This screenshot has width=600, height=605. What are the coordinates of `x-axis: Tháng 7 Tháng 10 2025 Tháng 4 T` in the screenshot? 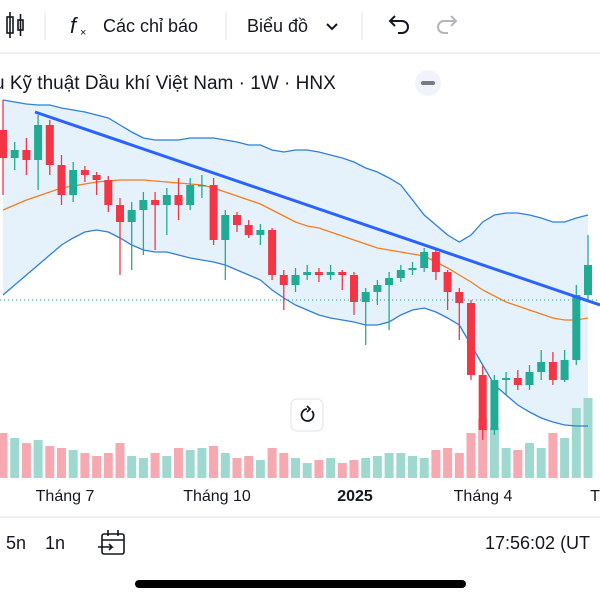 It's located at (318, 496).